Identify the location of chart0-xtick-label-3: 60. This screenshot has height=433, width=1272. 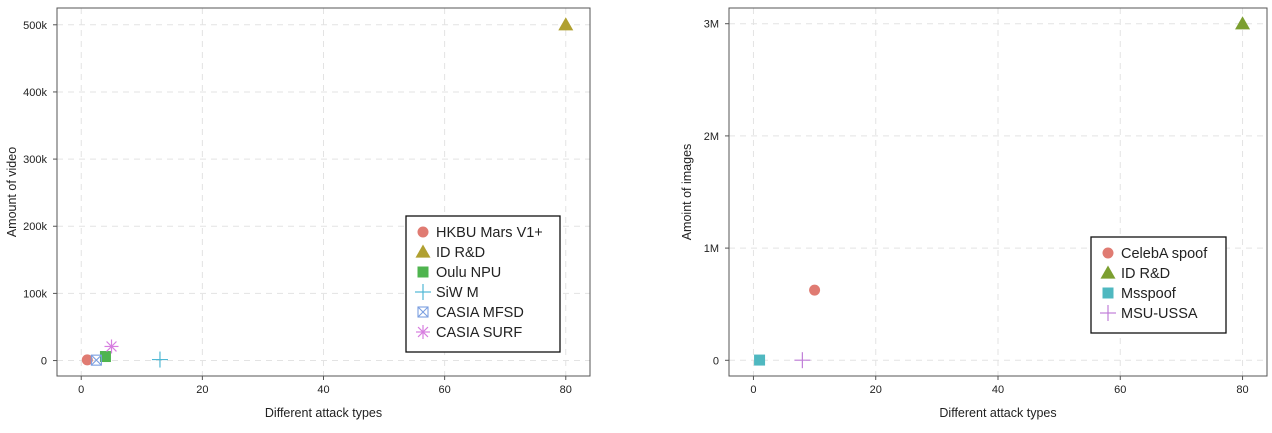
(445, 390).